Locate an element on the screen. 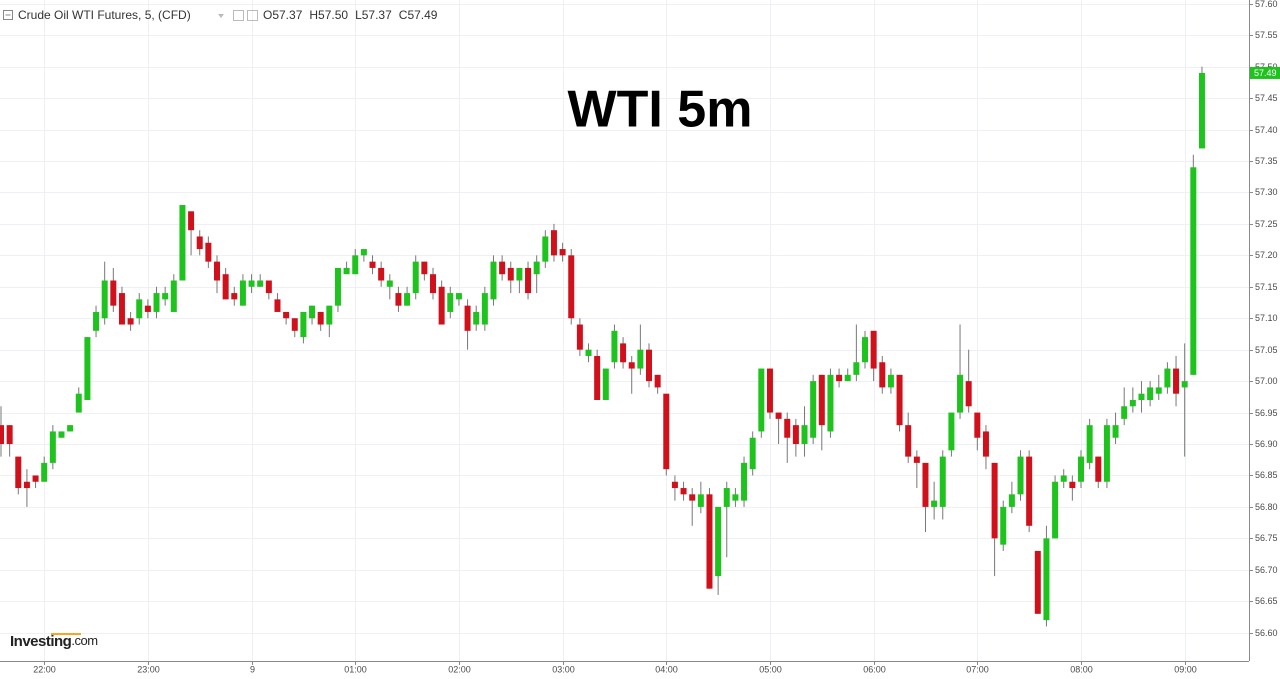 The image size is (1280, 679). hide-icon is located at coordinates (252, 15).